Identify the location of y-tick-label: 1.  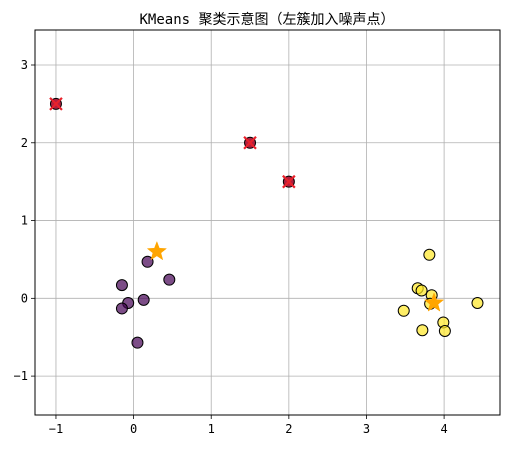
(24, 221).